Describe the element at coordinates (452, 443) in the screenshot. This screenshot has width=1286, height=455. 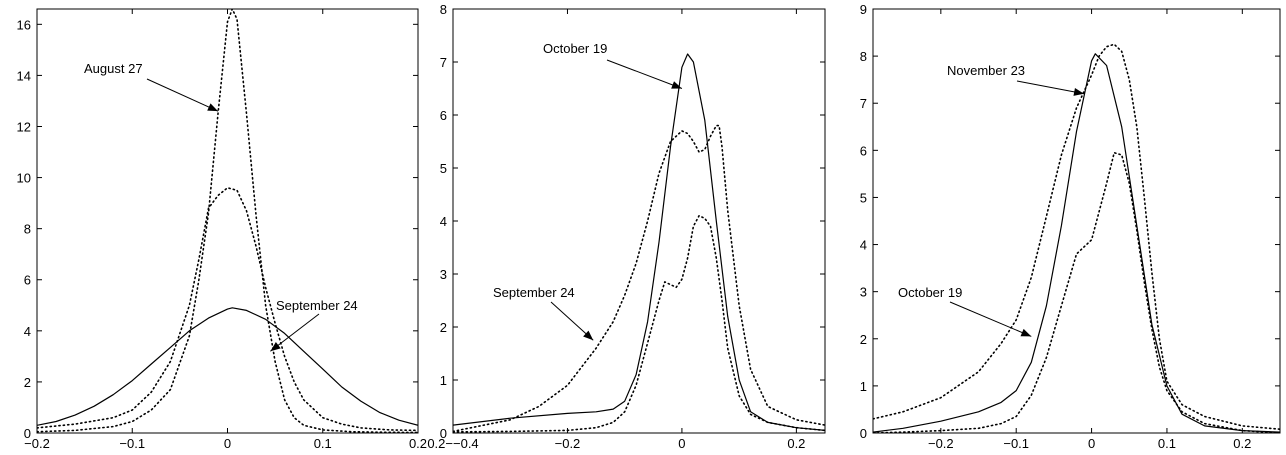
I see `x-tick-label: 0.2−−0.4` at that location.